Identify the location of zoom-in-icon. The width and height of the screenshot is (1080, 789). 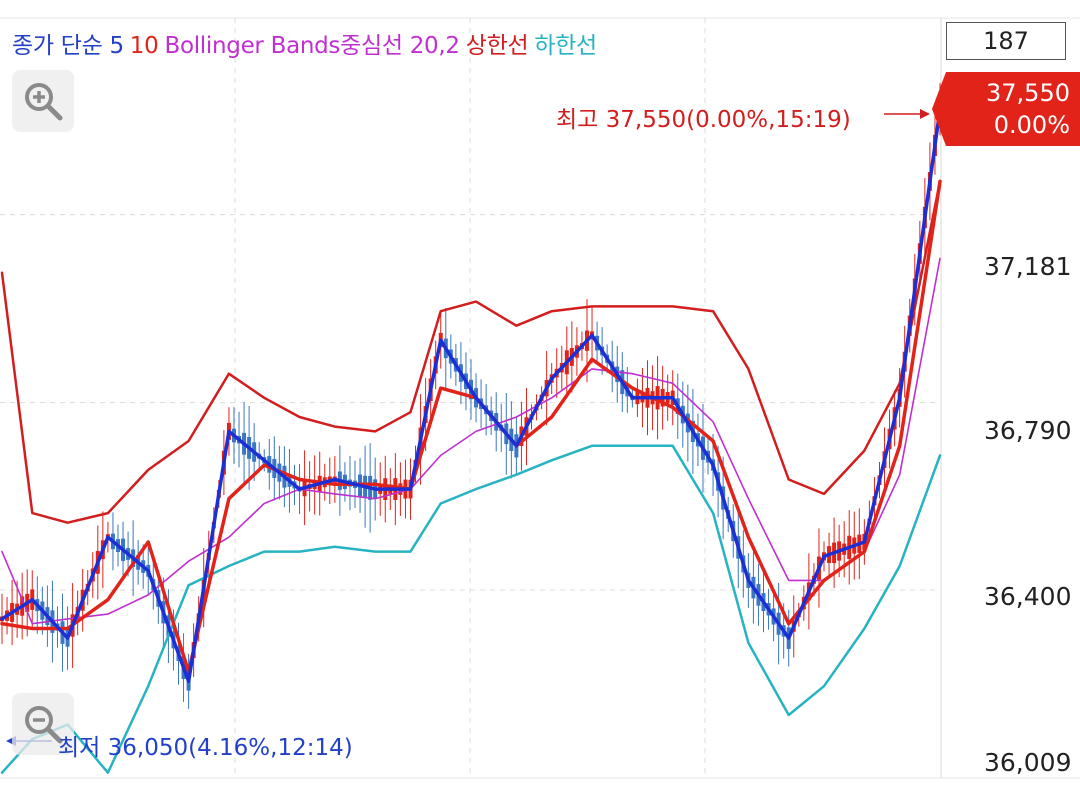
(44, 102).